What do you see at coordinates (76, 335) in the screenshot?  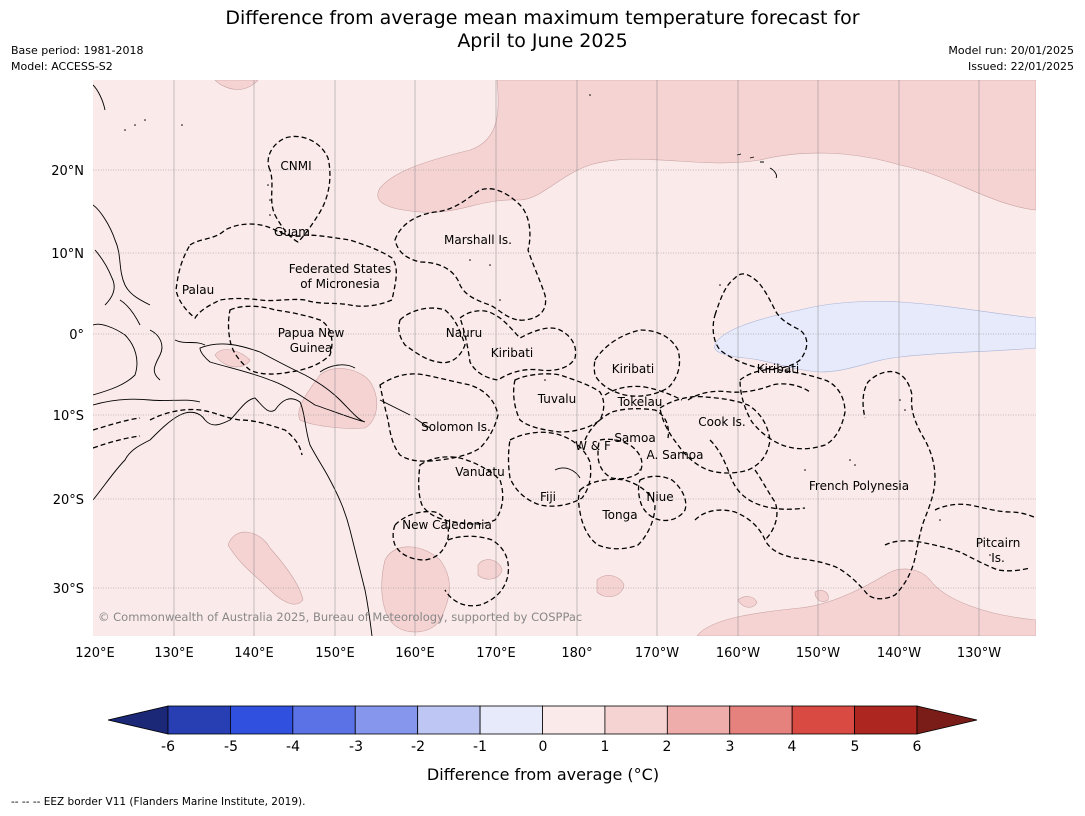 I see `lat-label-0: 0°` at bounding box center [76, 335].